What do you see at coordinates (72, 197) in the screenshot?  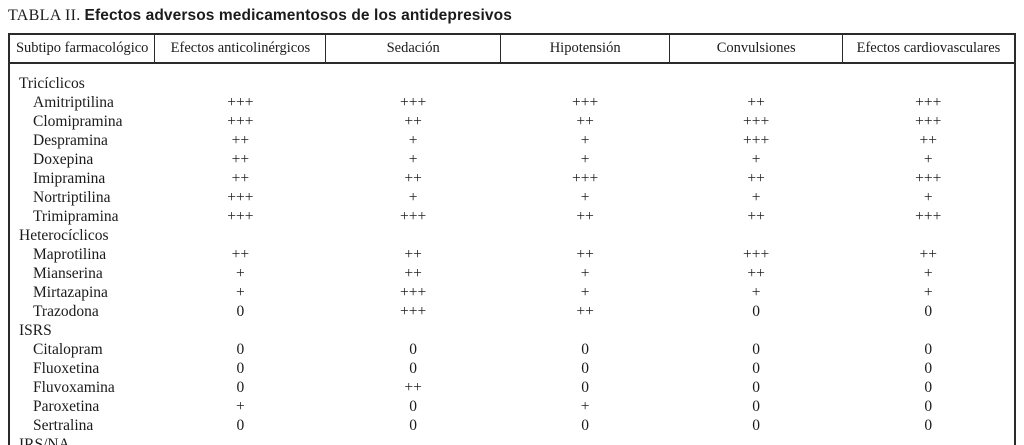 I see `drug-name: Nortriptilina` at bounding box center [72, 197].